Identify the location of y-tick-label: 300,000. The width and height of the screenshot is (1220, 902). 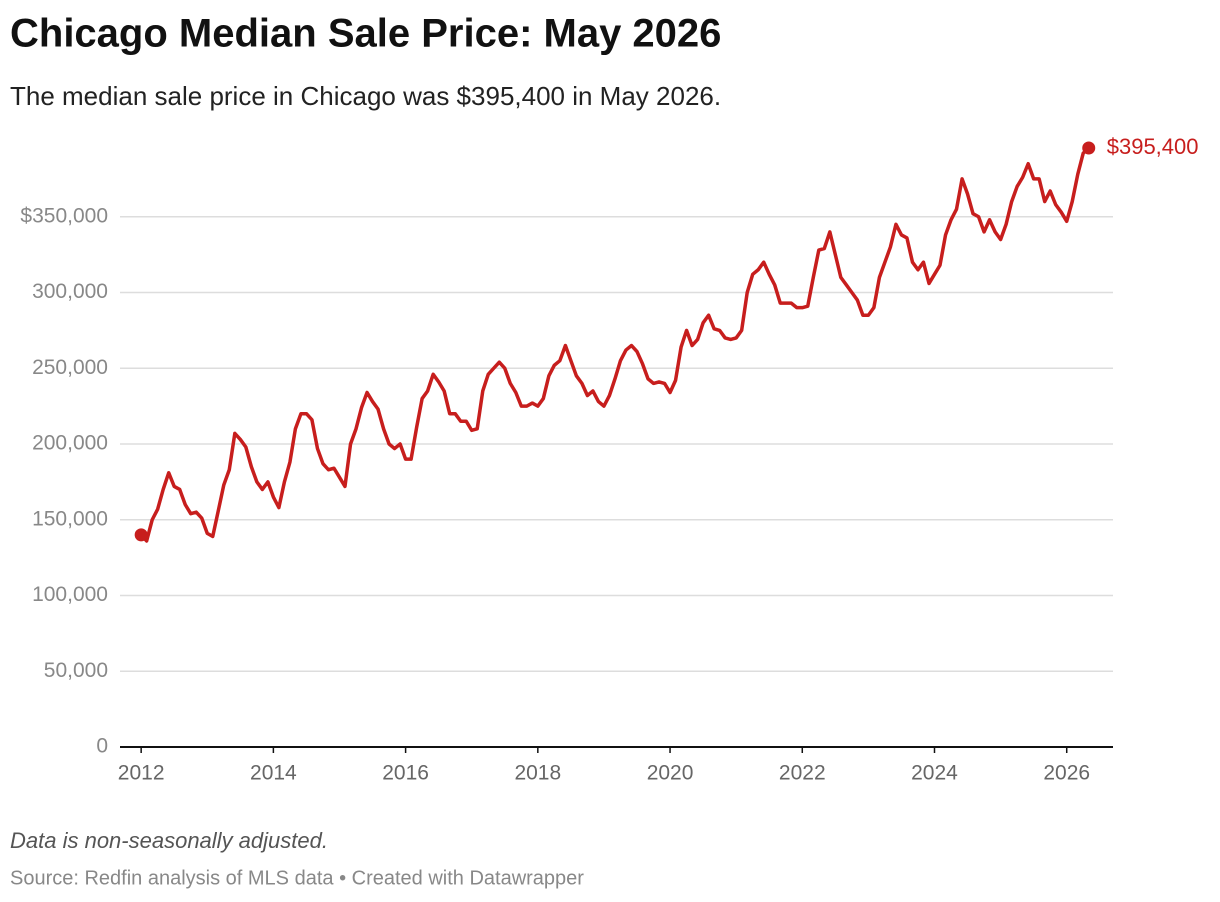
(70, 291).